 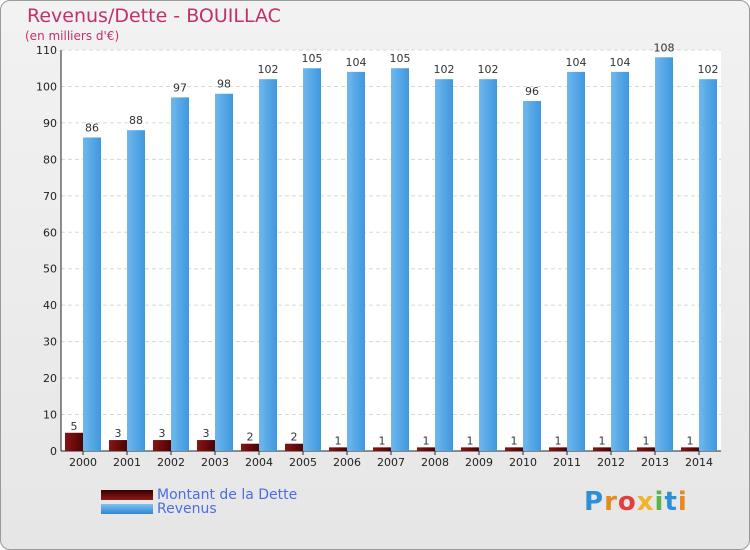 What do you see at coordinates (636, 502) in the screenshot?
I see `proxiti-logo: Proxiti` at bounding box center [636, 502].